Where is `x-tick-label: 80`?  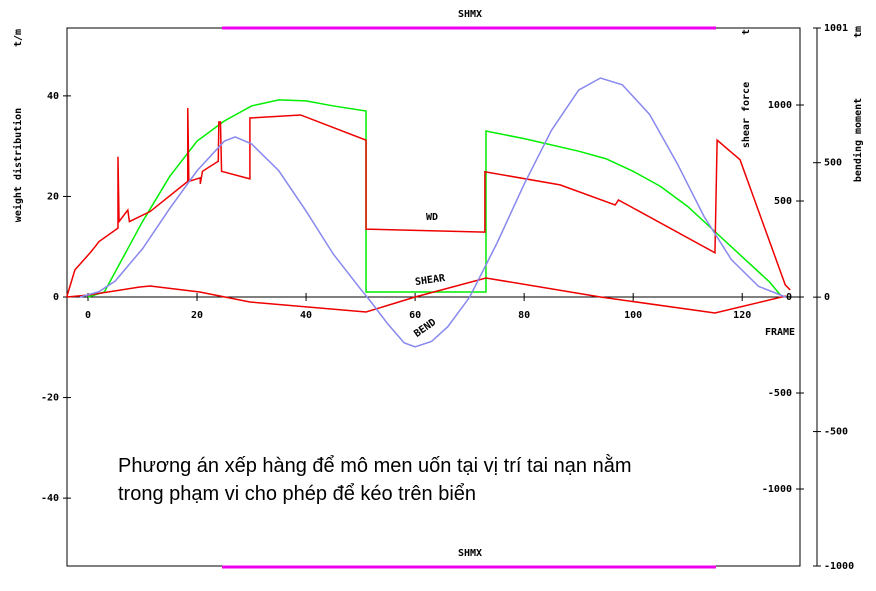
x-tick-label: 80 is located at coordinates (524, 315).